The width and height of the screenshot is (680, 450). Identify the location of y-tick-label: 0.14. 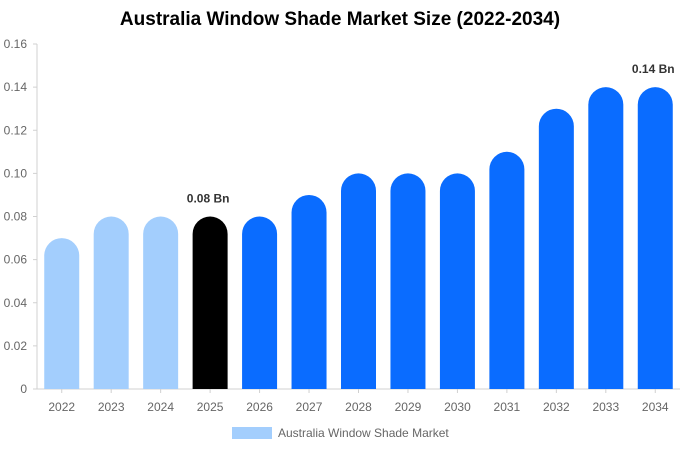
(16, 87).